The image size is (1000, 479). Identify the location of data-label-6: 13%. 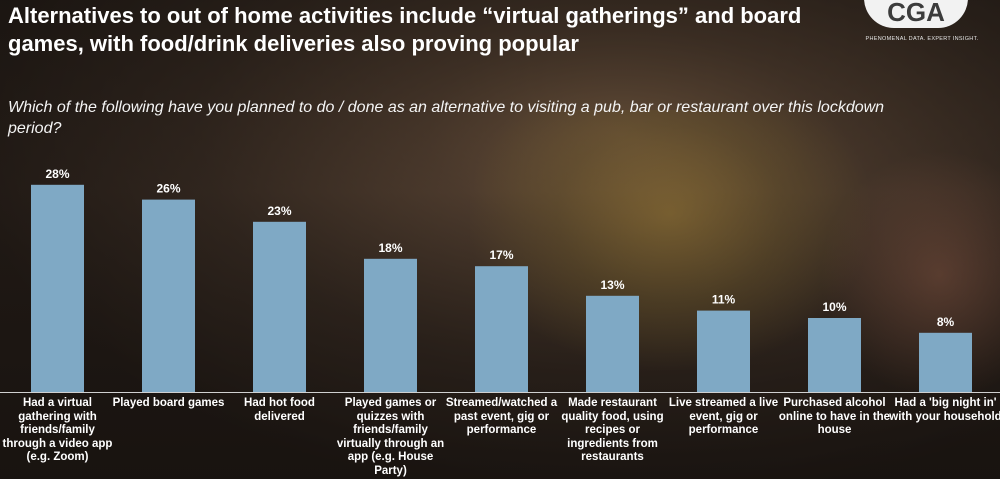
(612, 285).